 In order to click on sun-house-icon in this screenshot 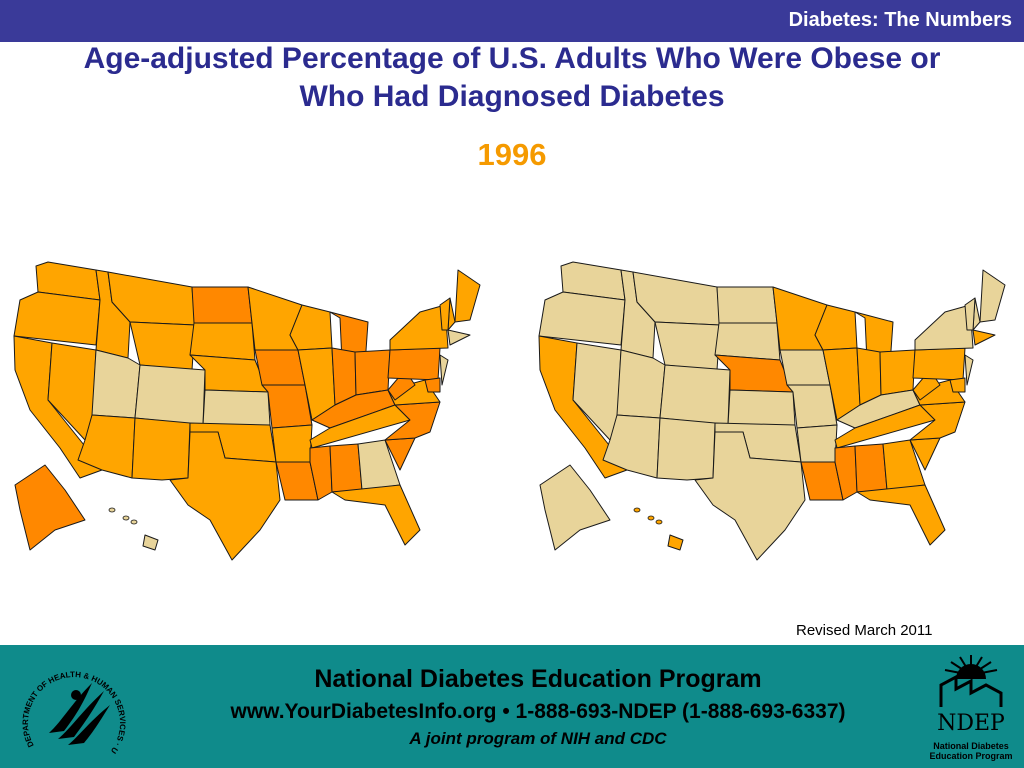, I will do `click(971, 681)`.